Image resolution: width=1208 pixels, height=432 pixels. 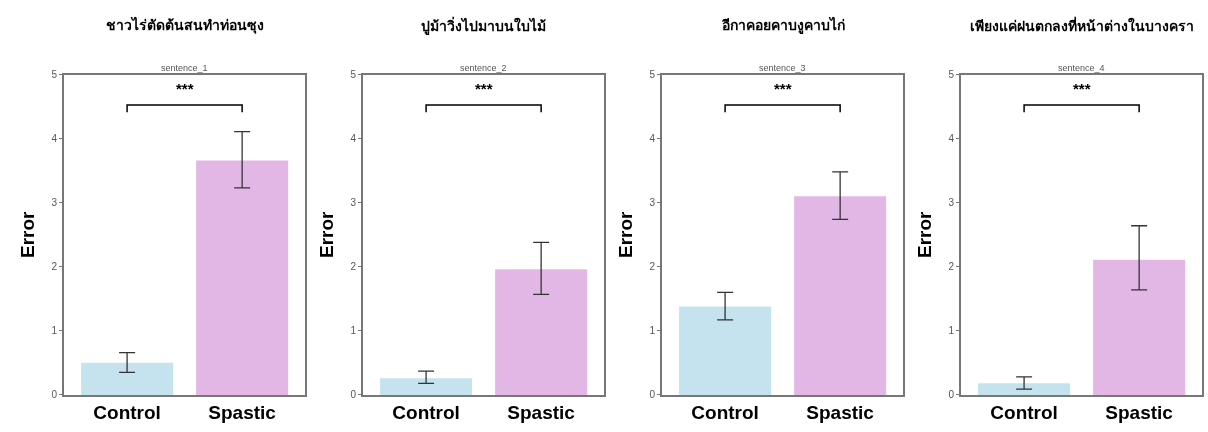 I want to click on chart-subtitle: sentence_1, so click(x=184, y=68).